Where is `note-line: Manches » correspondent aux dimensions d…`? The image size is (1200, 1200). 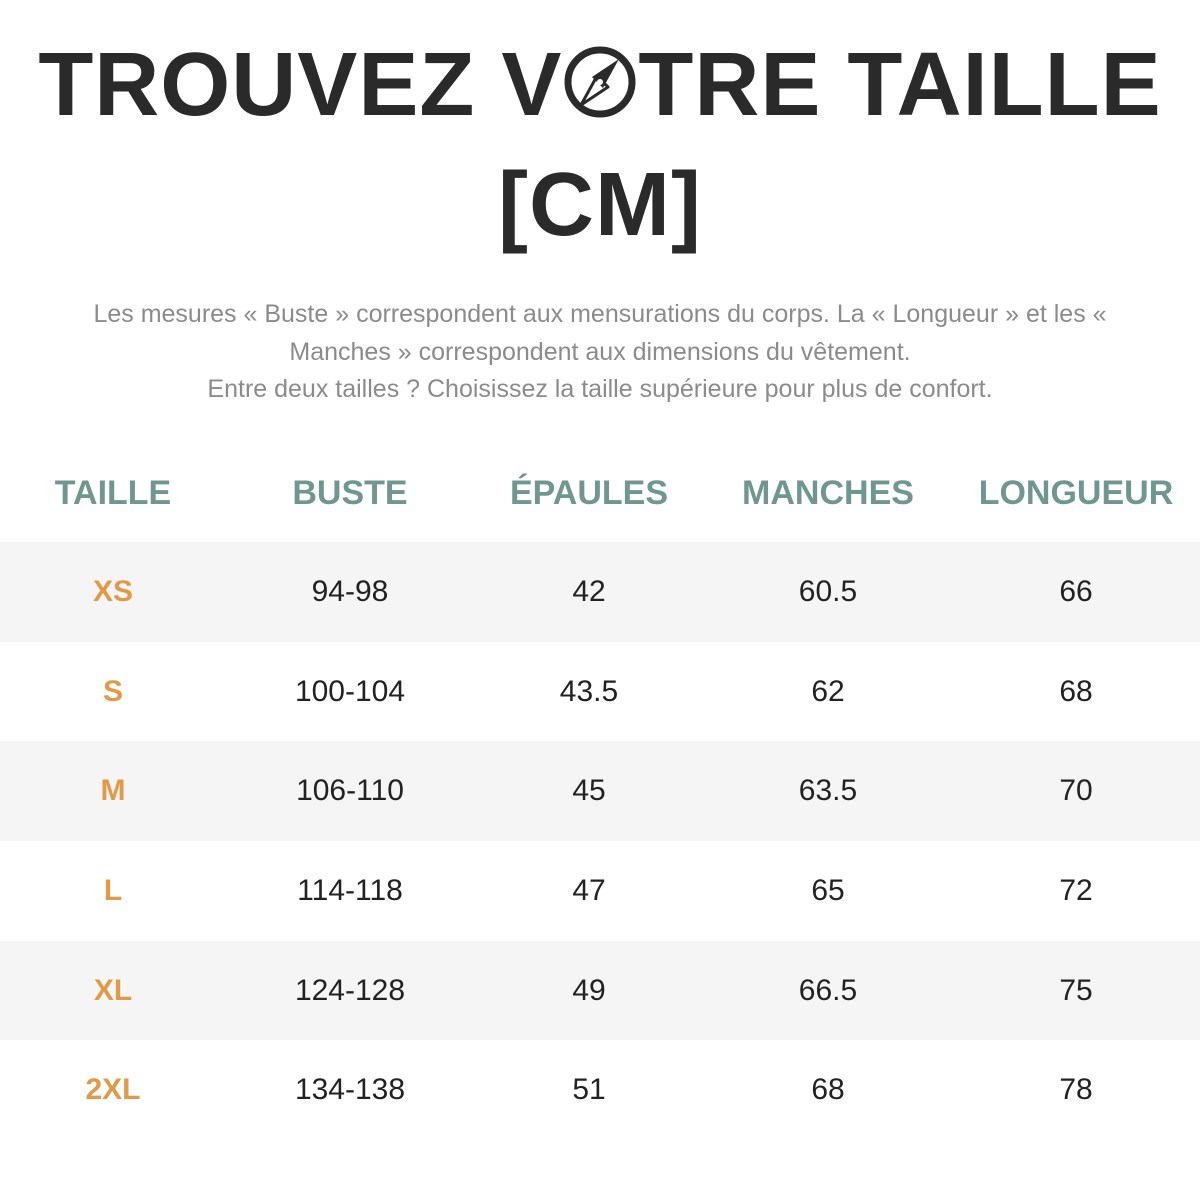
note-line: Manches » correspondent aux dimensions d… is located at coordinates (600, 351).